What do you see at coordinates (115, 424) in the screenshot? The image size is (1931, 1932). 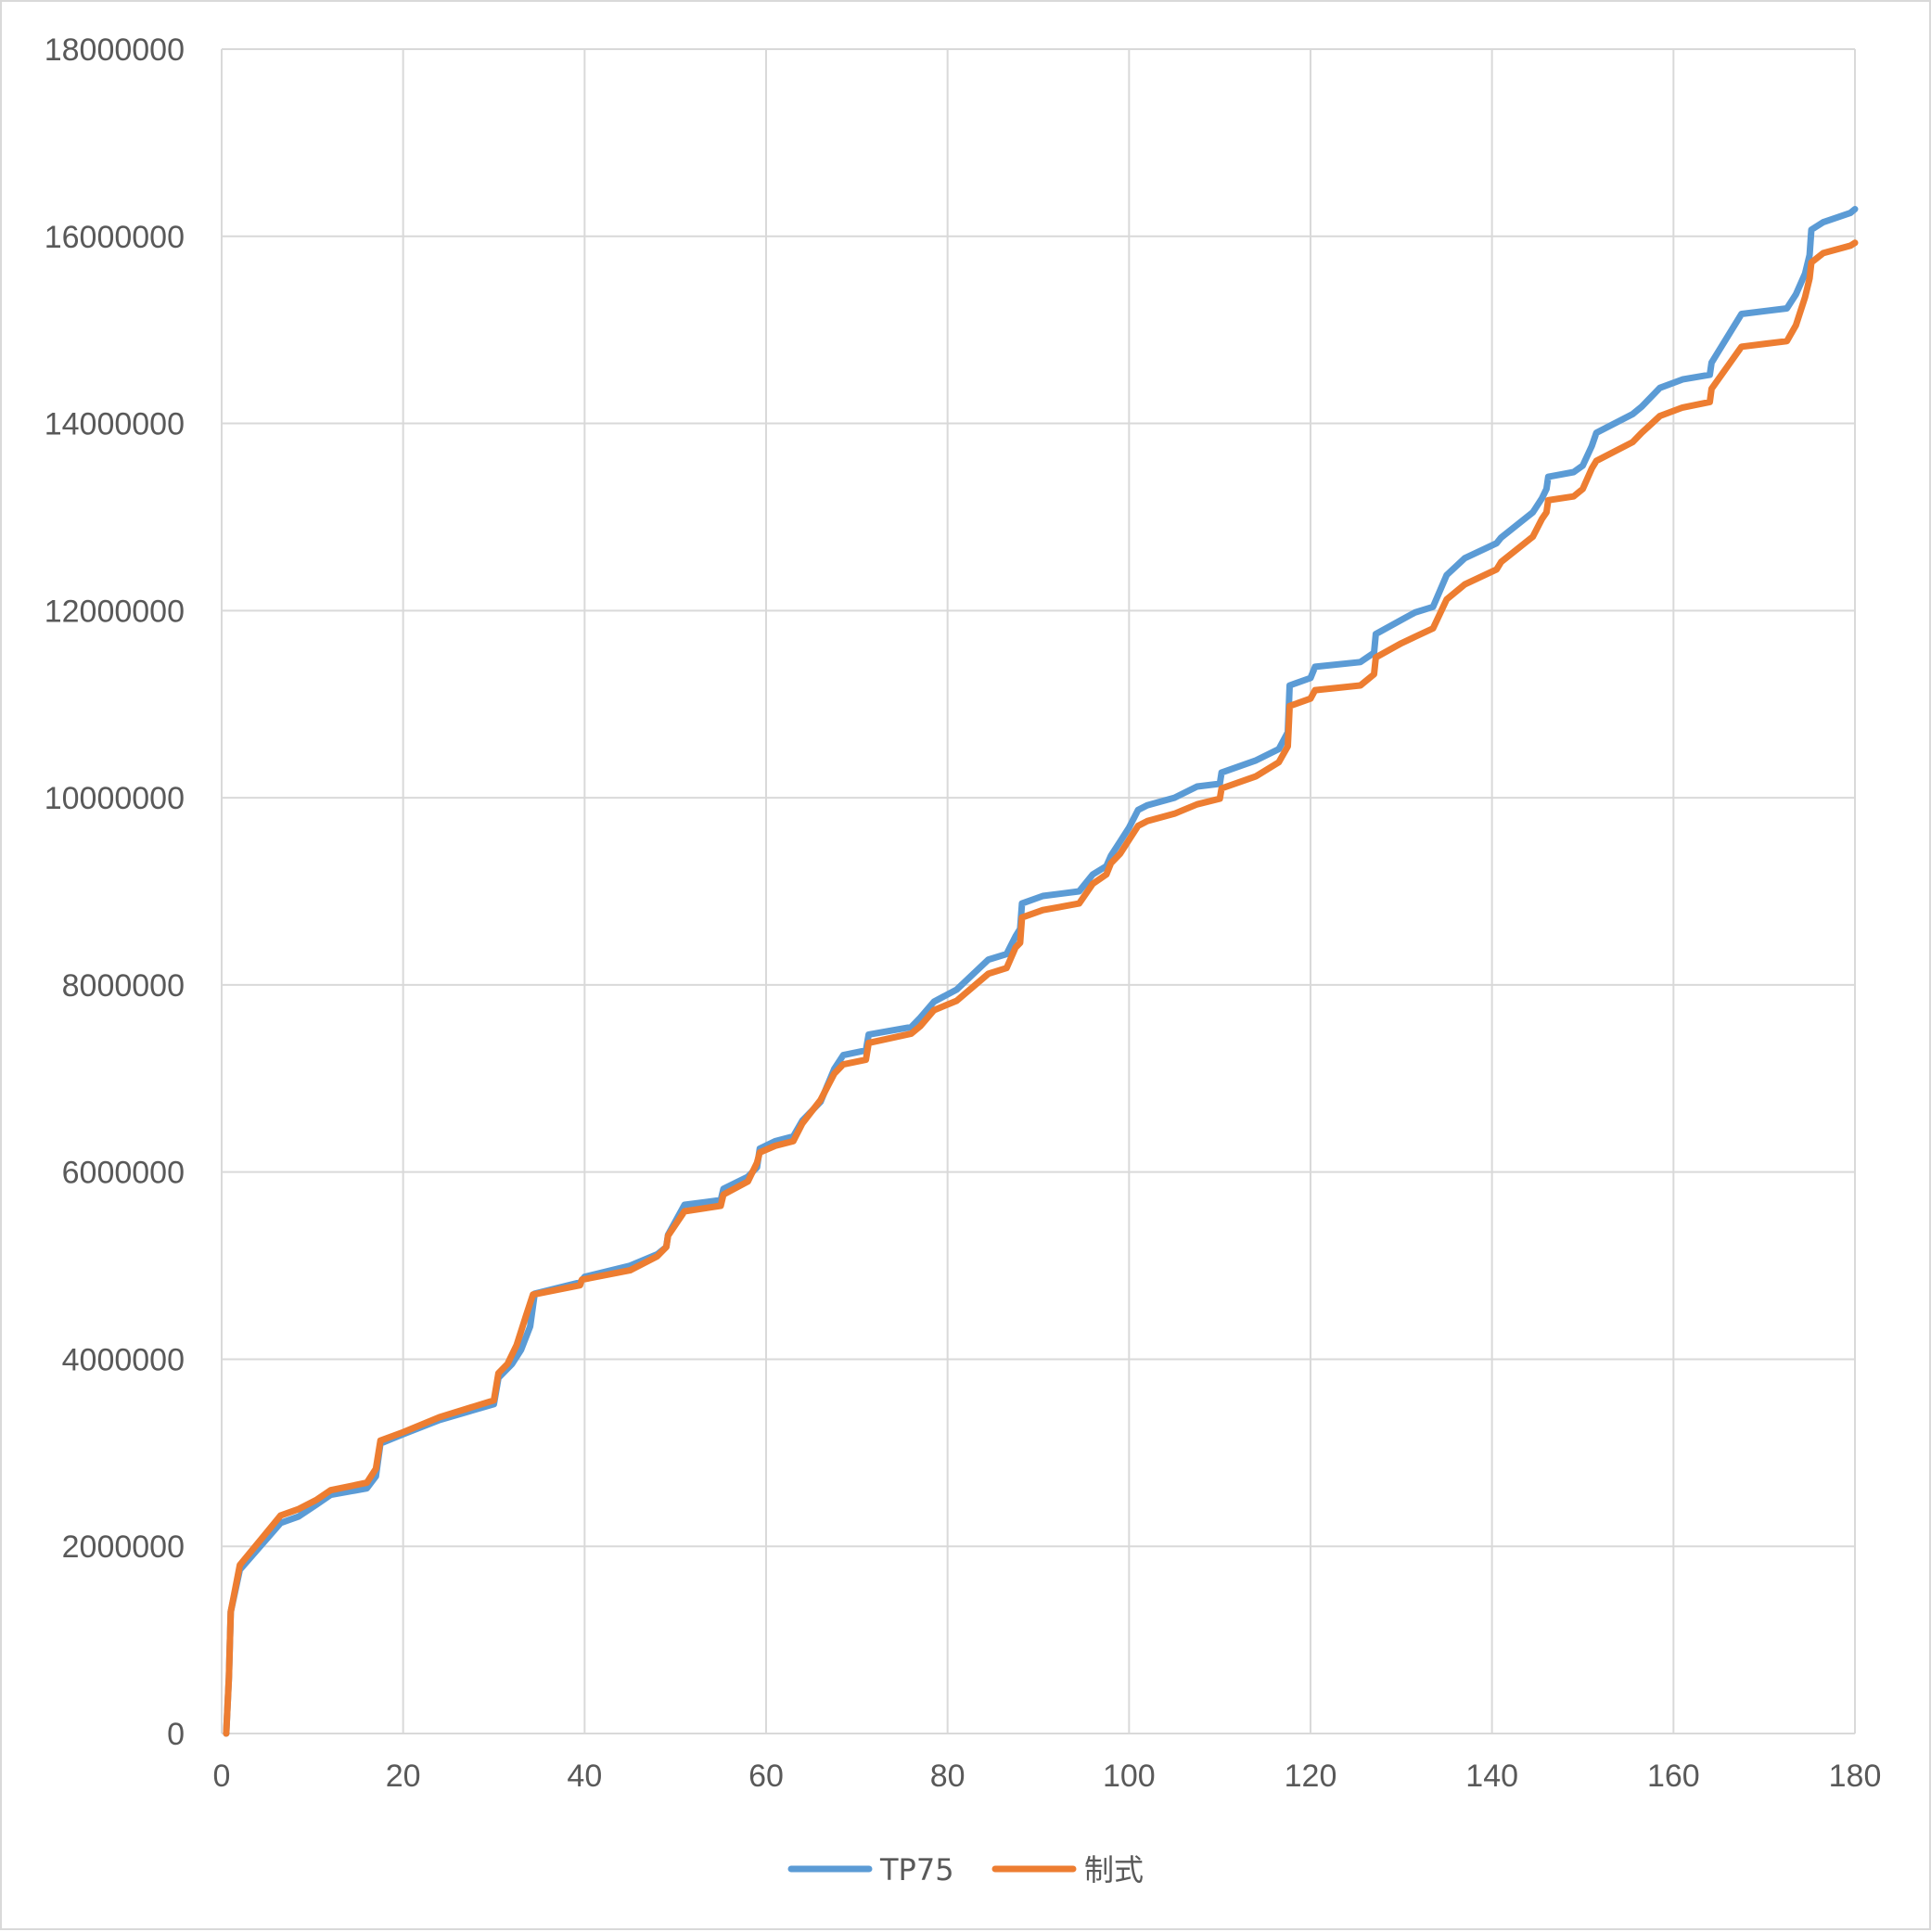 I see `y-tick-label: 14000000` at bounding box center [115, 424].